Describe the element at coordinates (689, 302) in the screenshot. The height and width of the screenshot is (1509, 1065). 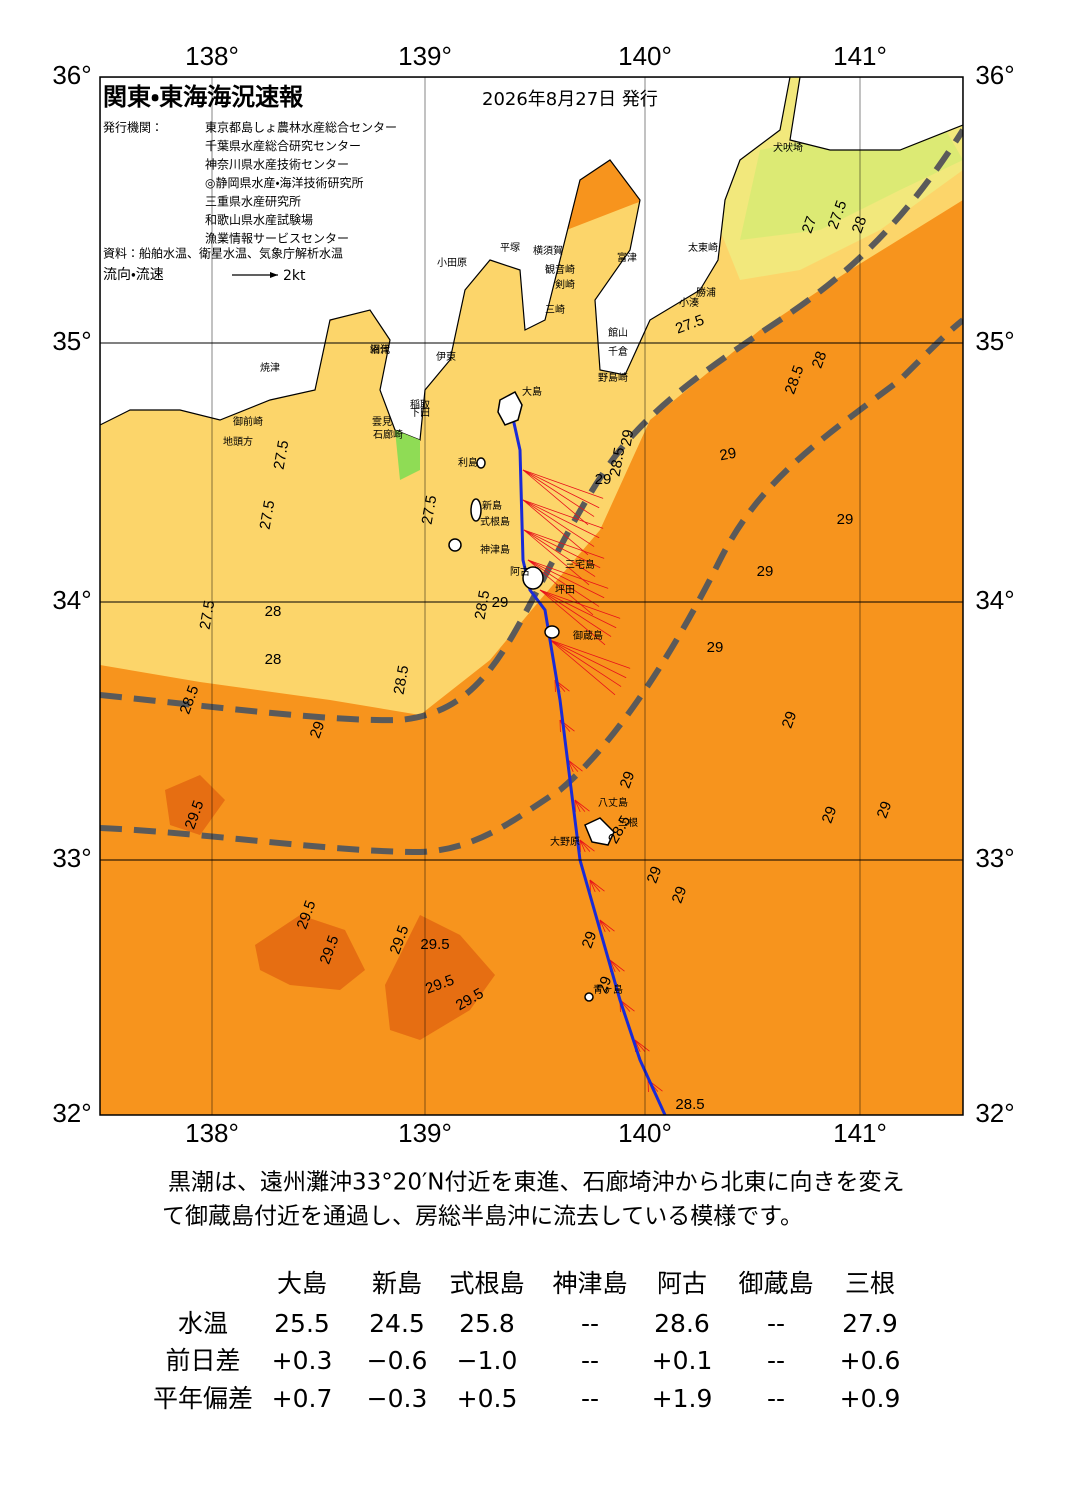
I see `place-name: 小湊` at that location.